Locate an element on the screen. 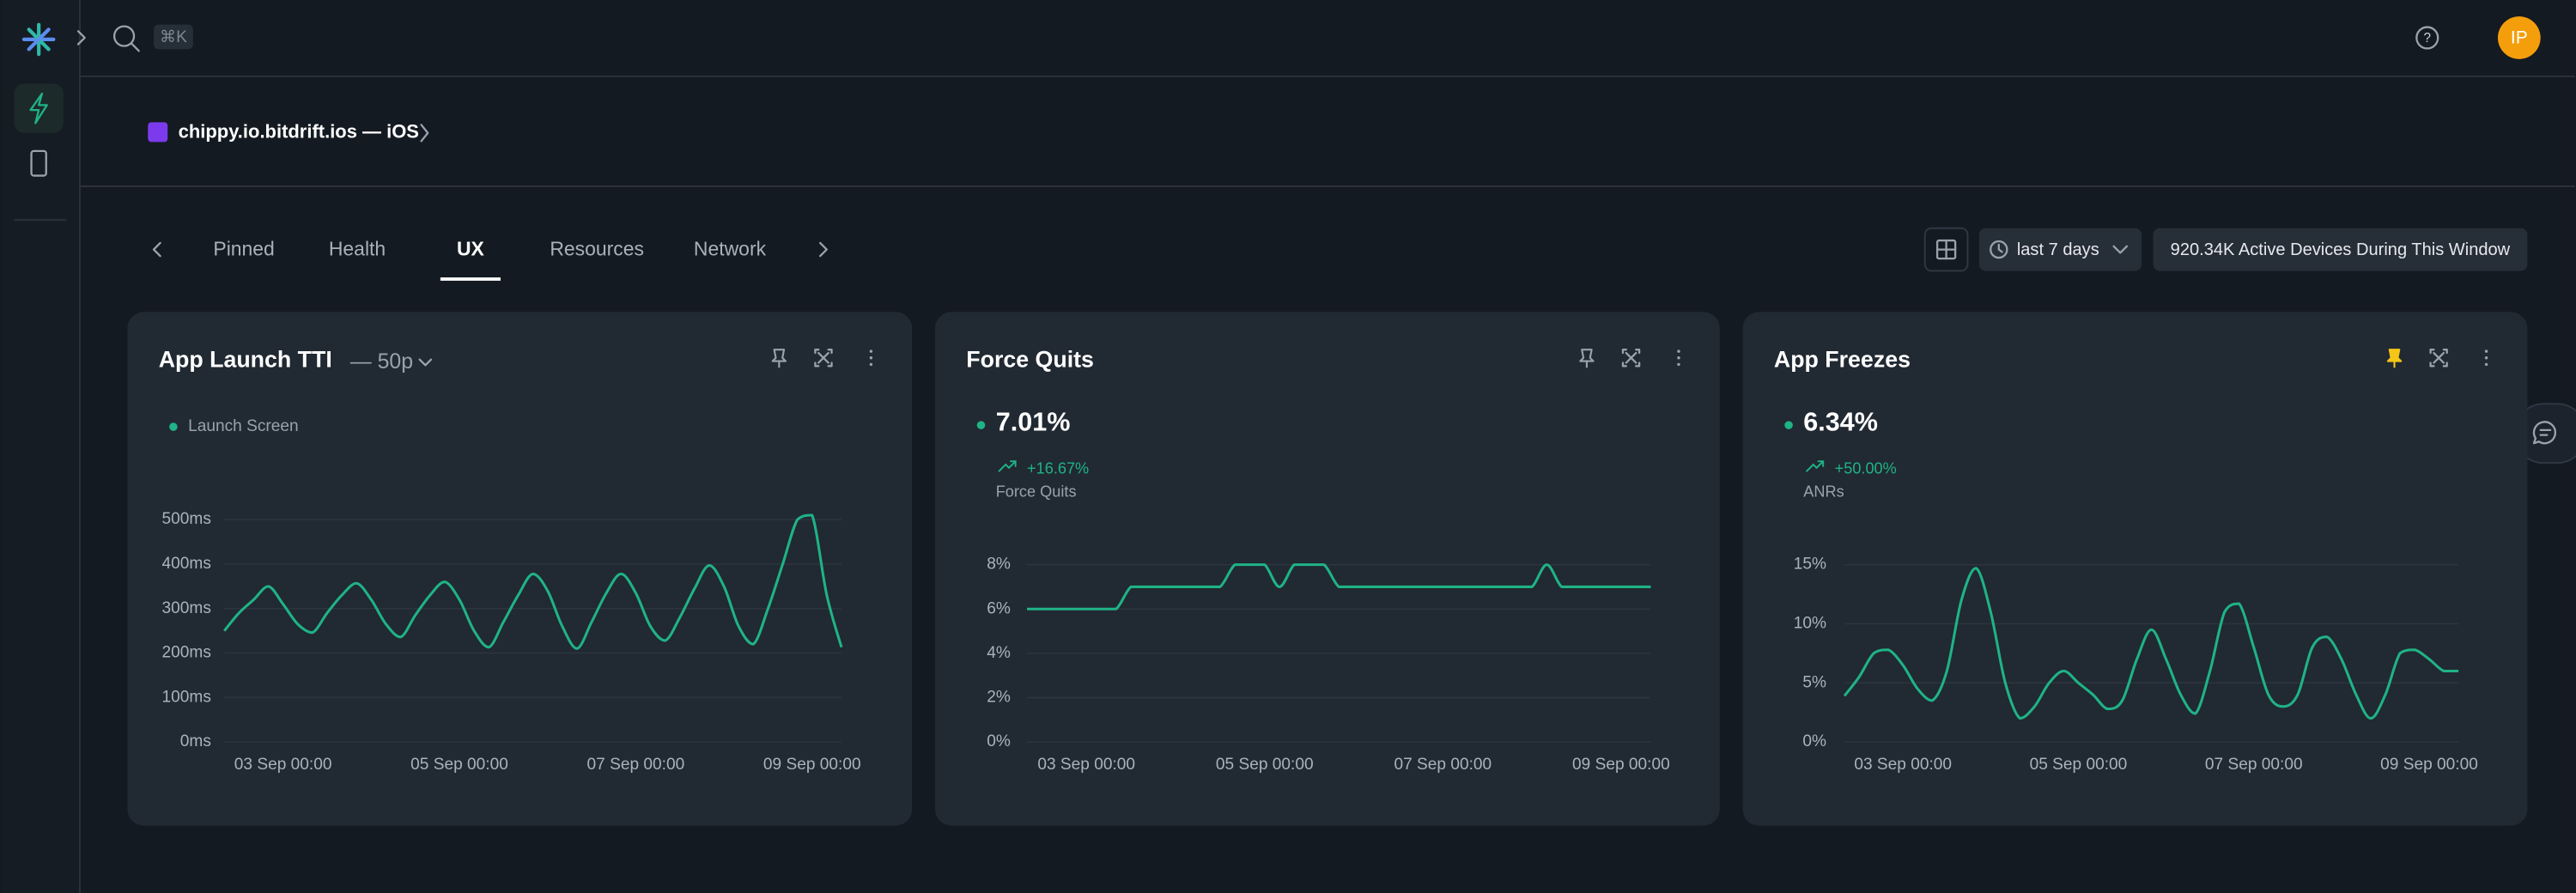 This screenshot has width=2576, height=893. y-tick-label: 500ms is located at coordinates (186, 519).